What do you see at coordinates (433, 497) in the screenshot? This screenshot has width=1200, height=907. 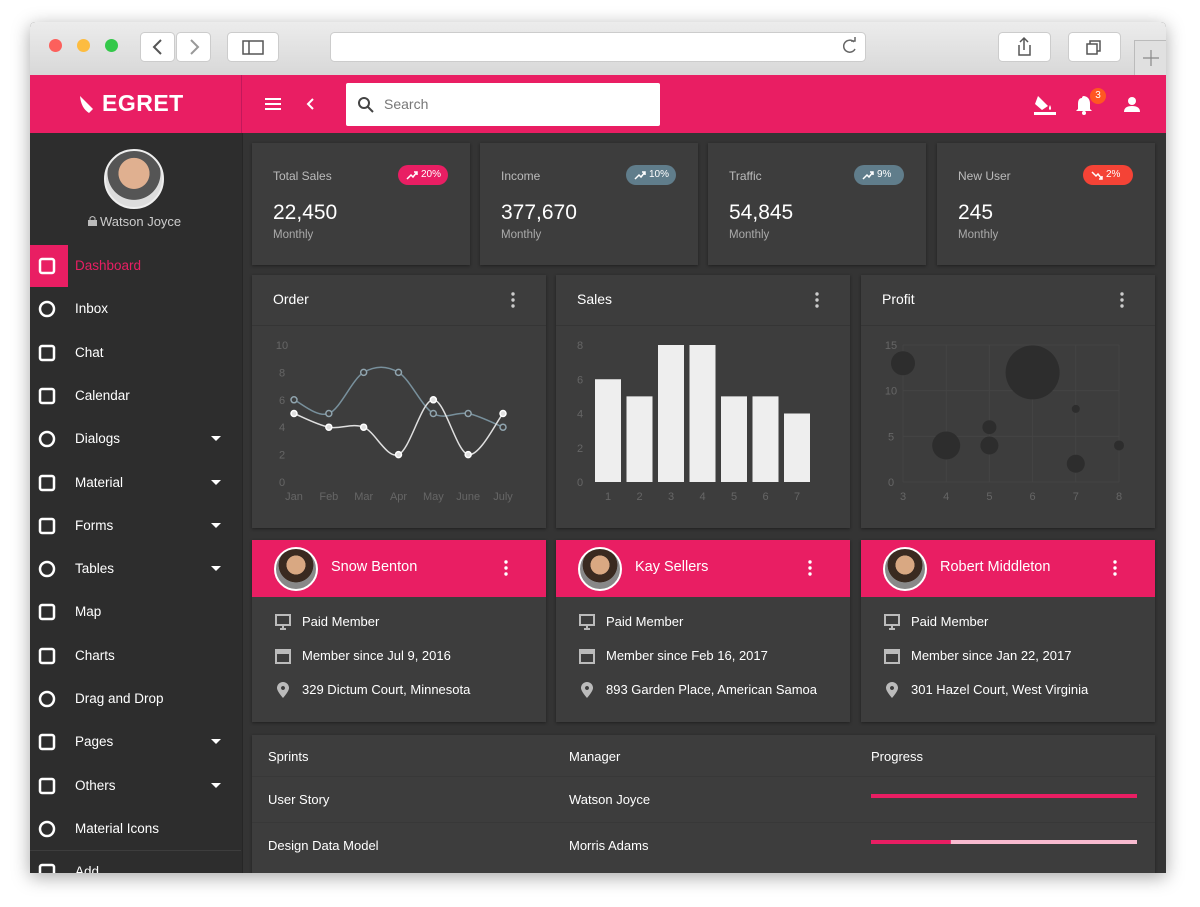 I see `x-tick-label: May` at bounding box center [433, 497].